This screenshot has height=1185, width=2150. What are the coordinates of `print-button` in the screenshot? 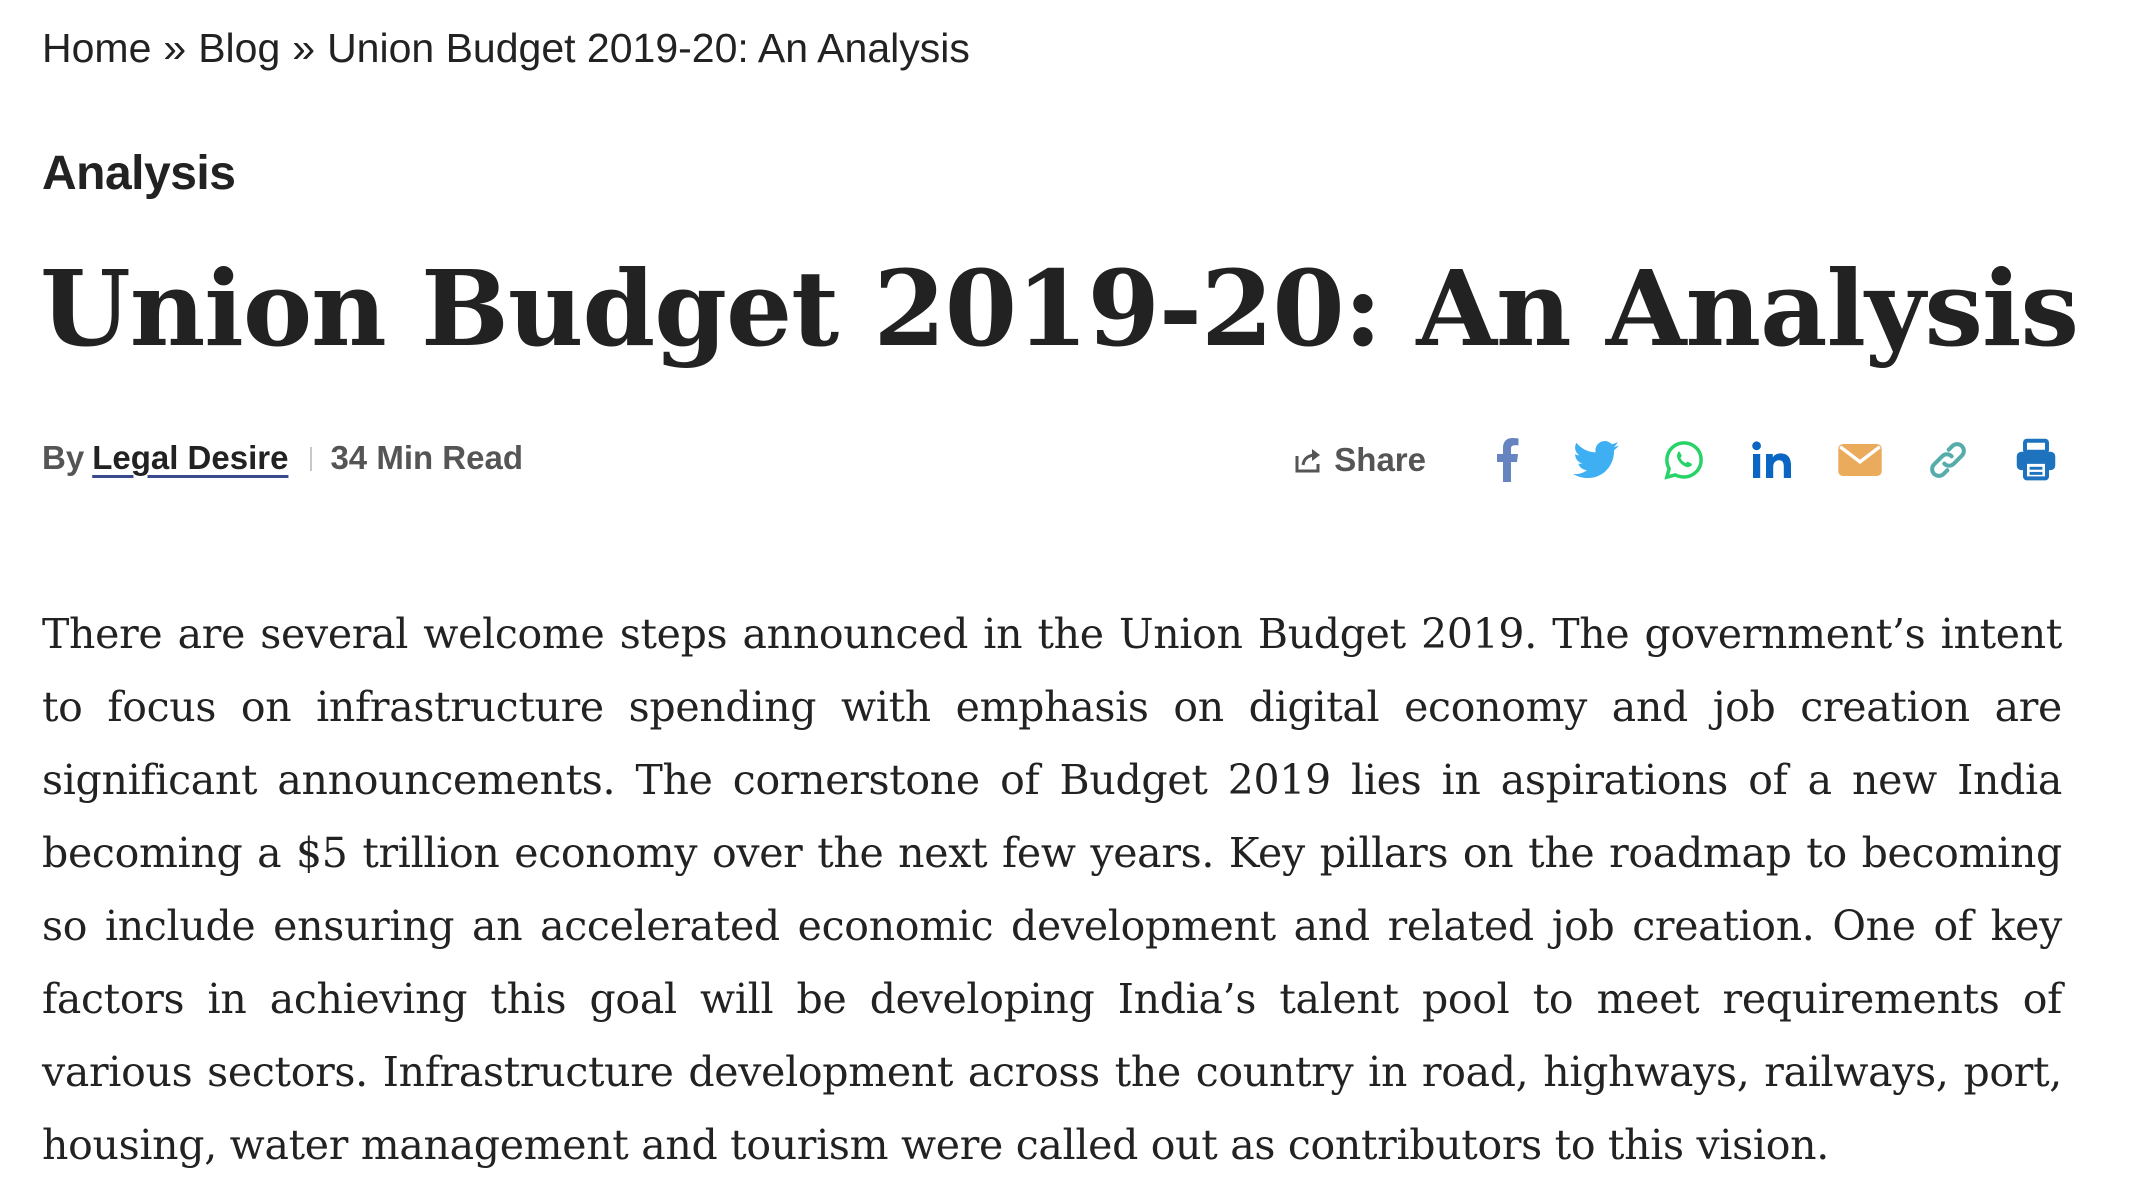 It's located at (2036, 460).